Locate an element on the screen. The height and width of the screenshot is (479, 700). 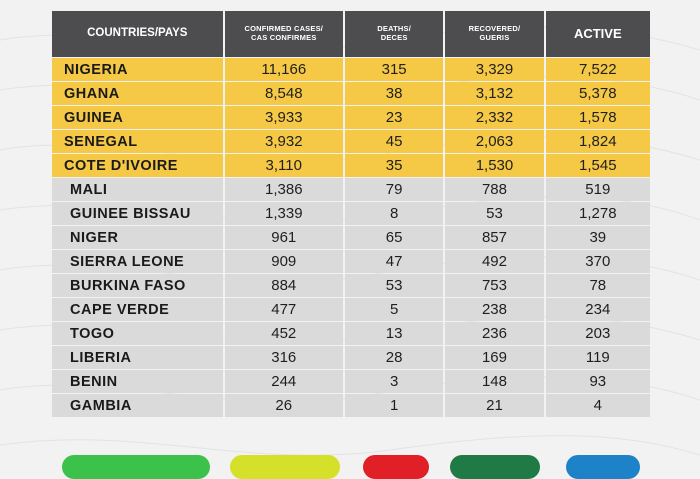
cell-recovered: 53 is located at coordinates (494, 213).